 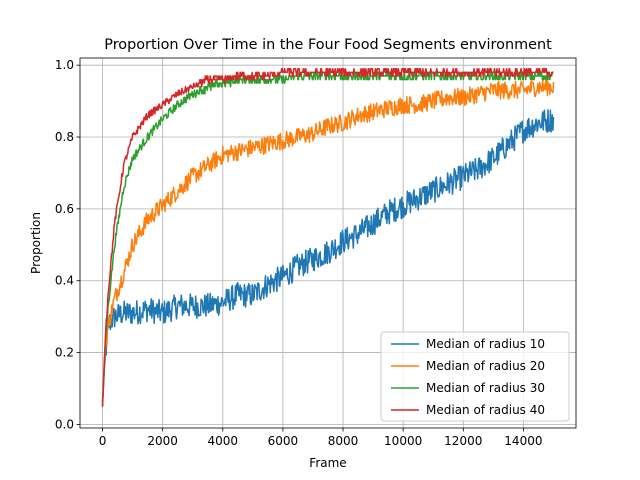 What do you see at coordinates (64, 65) in the screenshot?
I see `y-tick-label: 1.0` at bounding box center [64, 65].